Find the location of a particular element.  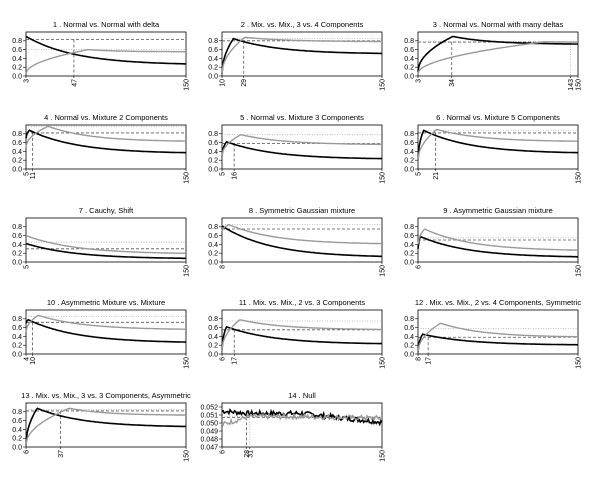

x-tick-label: 29 is located at coordinates (244, 83).